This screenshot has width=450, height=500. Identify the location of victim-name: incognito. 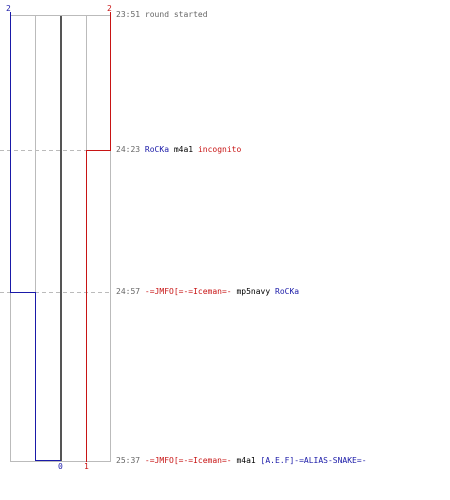
(219, 149).